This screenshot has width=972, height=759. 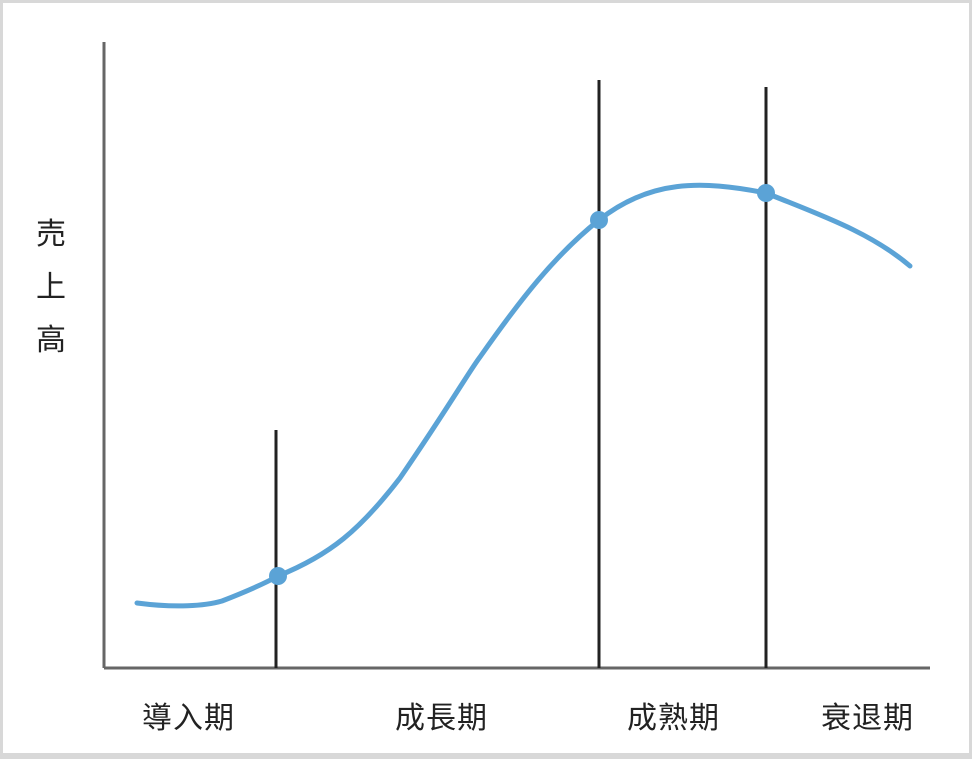 What do you see at coordinates (599, 220) in the screenshot?
I see `transition-point-maturity` at bounding box center [599, 220].